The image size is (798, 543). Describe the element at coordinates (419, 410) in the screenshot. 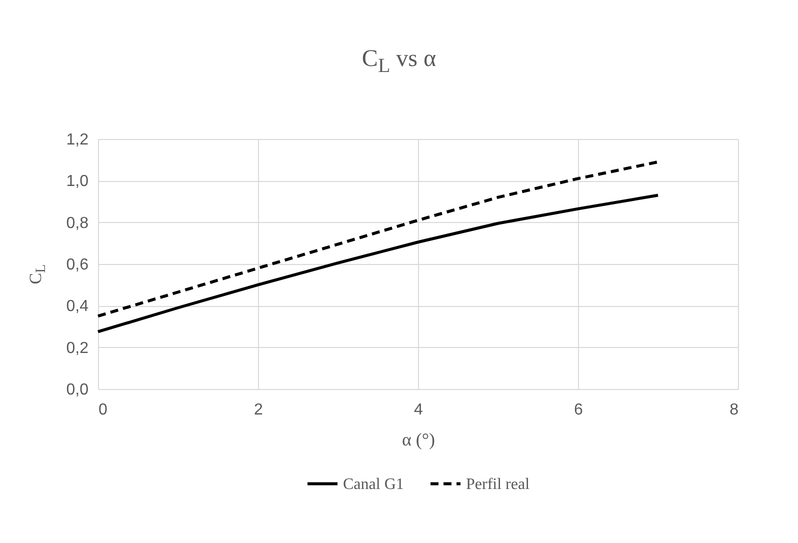

I see `x-tick-label: 4` at that location.